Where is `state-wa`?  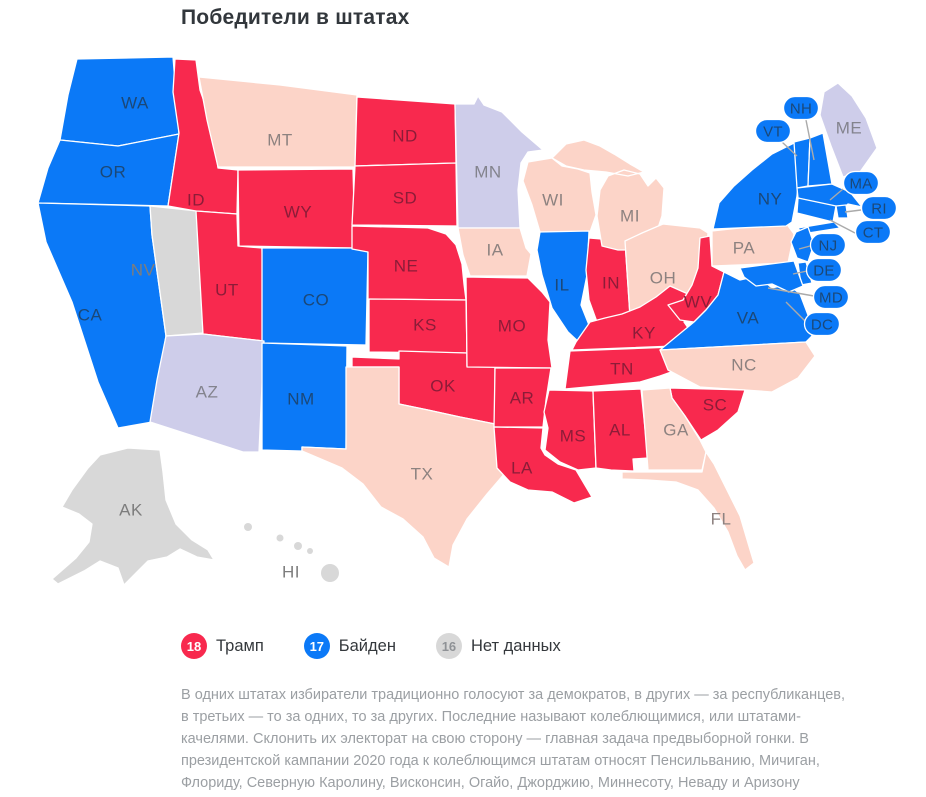
state-wa is located at coordinates (119, 101).